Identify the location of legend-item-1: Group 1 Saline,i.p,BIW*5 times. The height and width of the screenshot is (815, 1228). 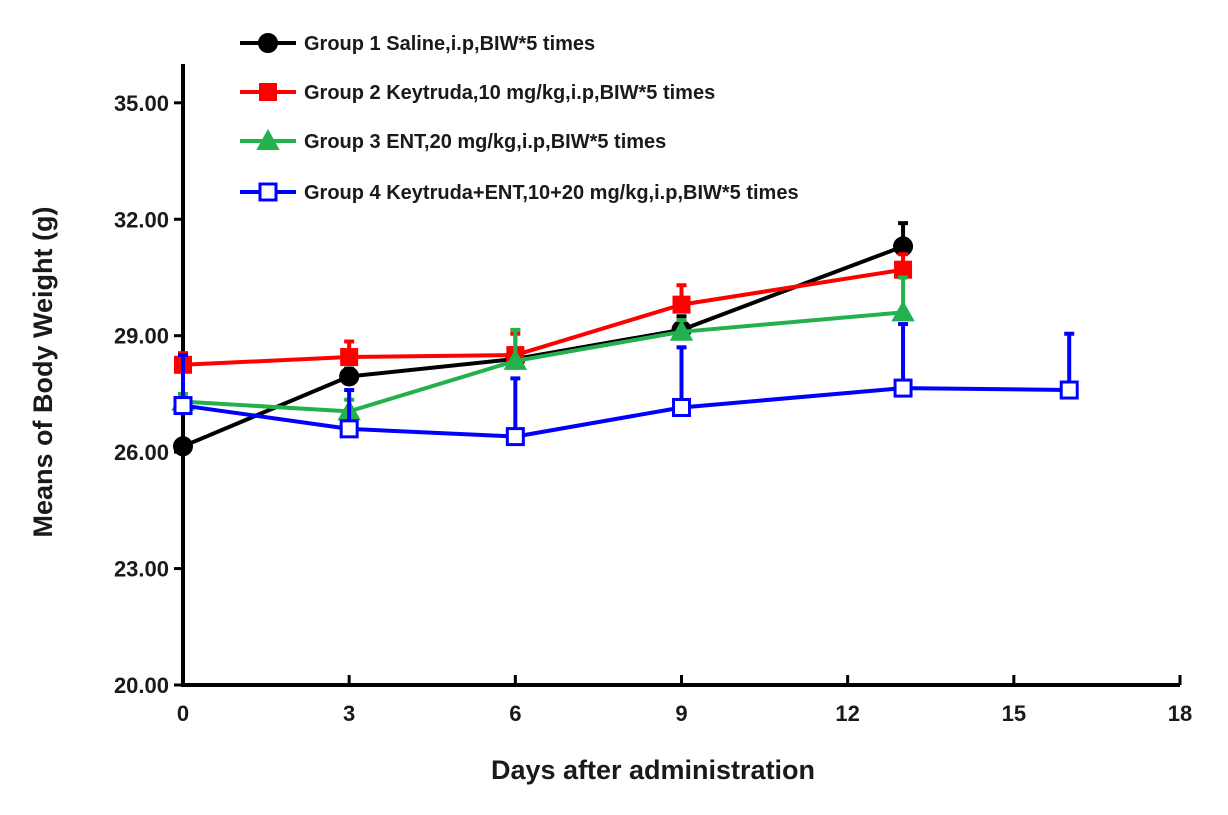
(417, 44).